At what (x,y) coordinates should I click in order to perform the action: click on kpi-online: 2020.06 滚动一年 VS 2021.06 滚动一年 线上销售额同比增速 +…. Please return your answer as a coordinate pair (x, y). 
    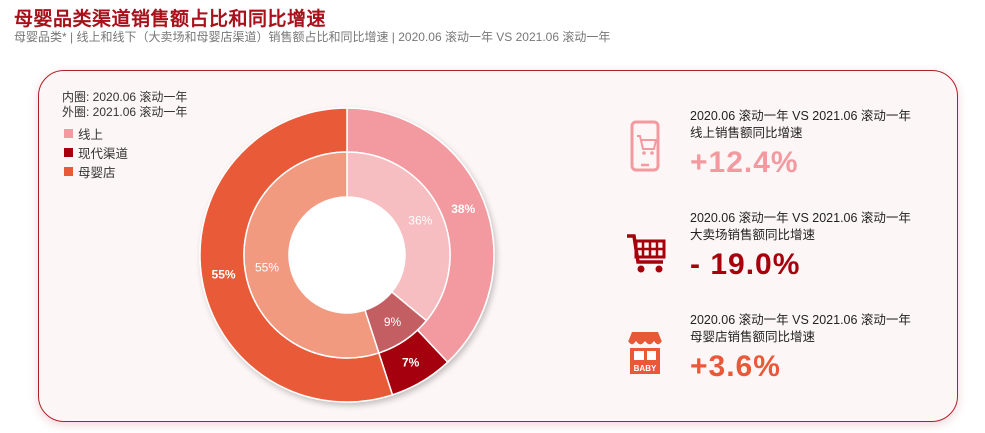
    Looking at the image, I should click on (789, 155).